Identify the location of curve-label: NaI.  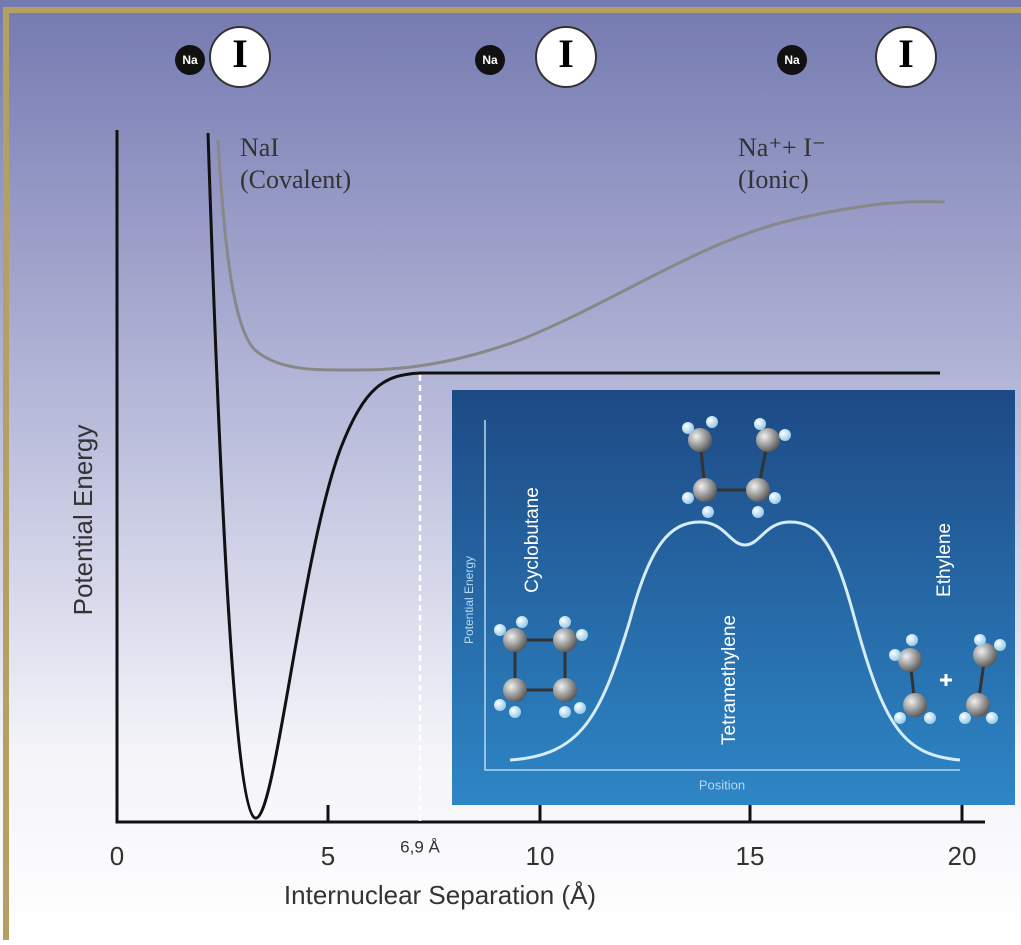
(259, 147).